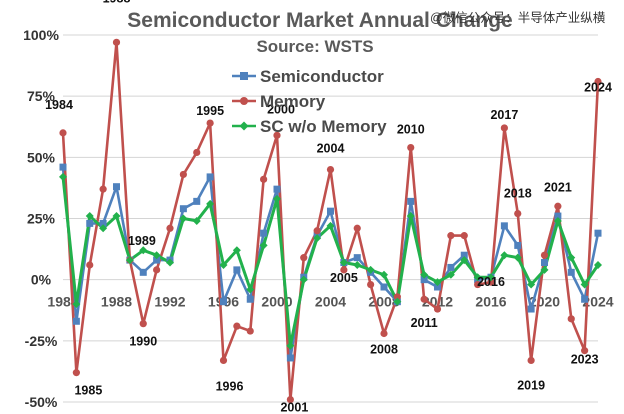 Image resolution: width=624 pixels, height=414 pixels. I want to click on y-tick-label: 25%, so click(41, 219).